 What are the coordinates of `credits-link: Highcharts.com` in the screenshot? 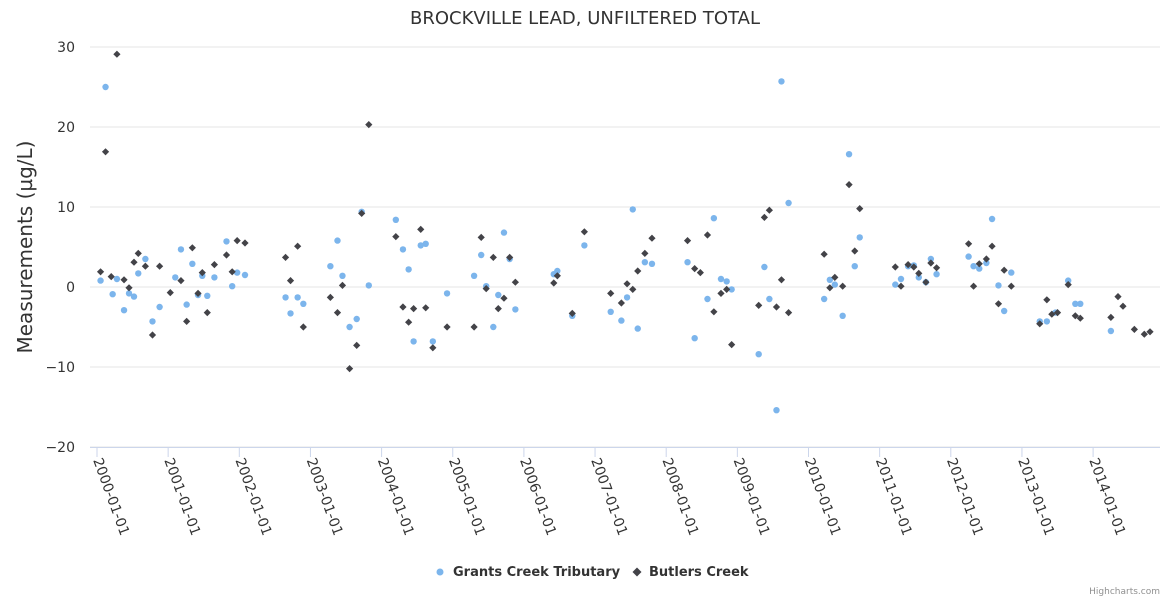 It's located at (1124, 592).